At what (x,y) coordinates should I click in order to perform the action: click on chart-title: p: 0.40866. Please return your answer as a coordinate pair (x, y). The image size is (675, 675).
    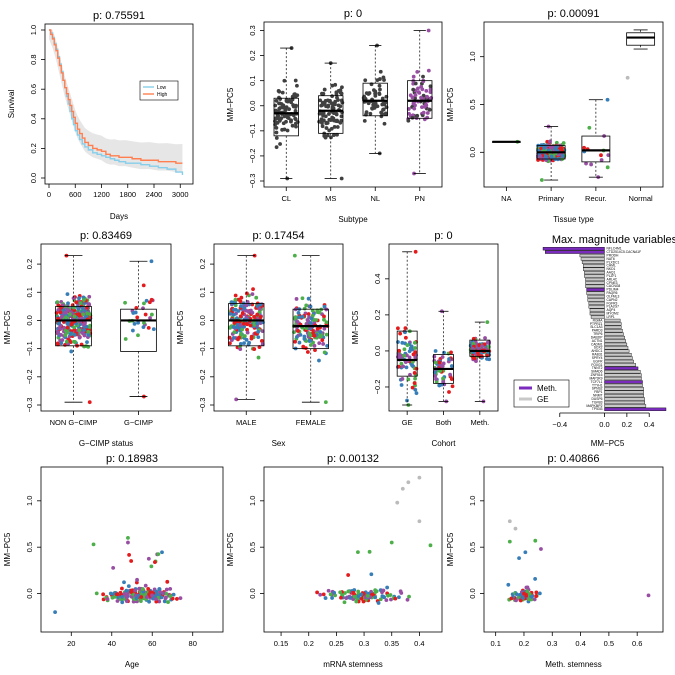
    Looking at the image, I should click on (574, 459).